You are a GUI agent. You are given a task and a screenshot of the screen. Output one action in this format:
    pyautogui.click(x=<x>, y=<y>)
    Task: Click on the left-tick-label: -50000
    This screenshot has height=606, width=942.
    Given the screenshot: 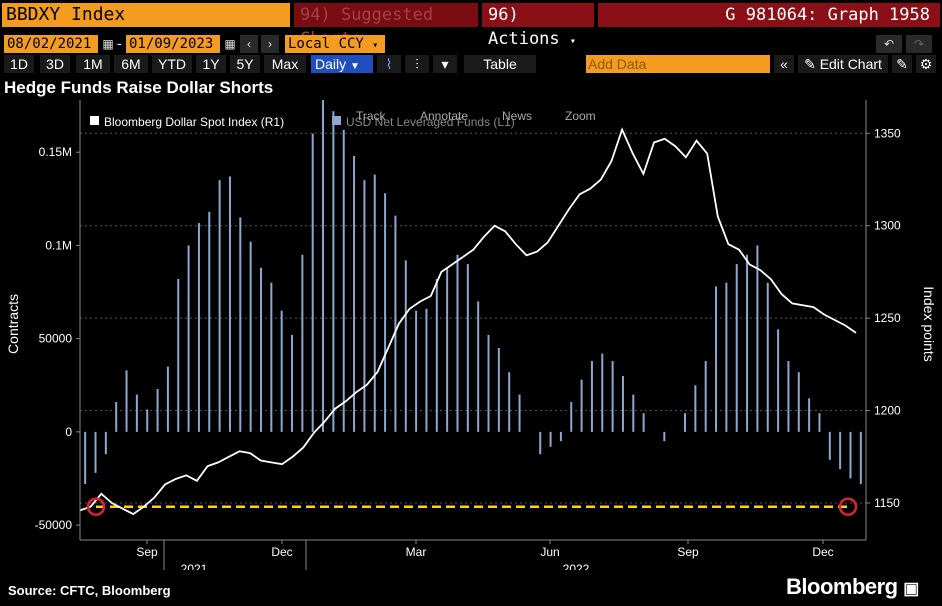 What is the action you would take?
    pyautogui.click(x=54, y=525)
    